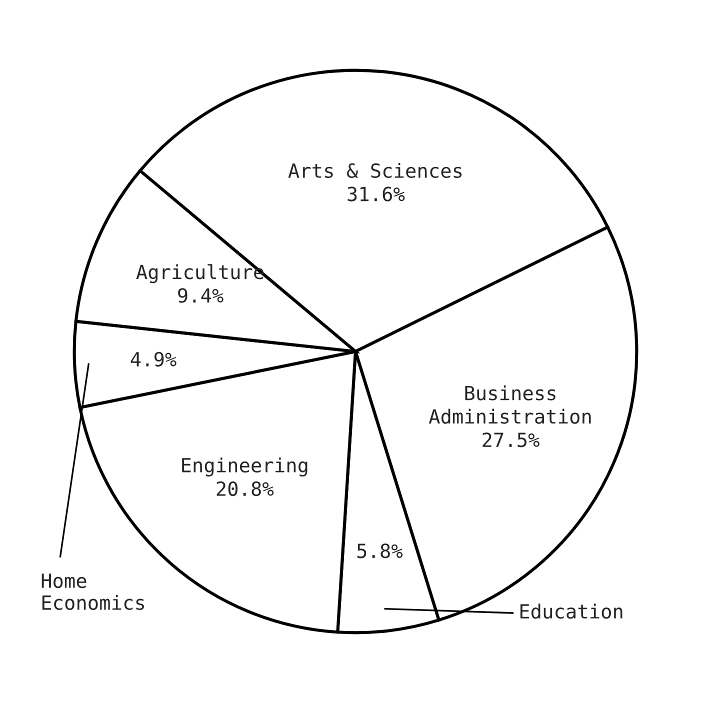 This screenshot has height=703, width=711. Describe the element at coordinates (153, 359) in the screenshot. I see `data-label: 4.9%` at that location.